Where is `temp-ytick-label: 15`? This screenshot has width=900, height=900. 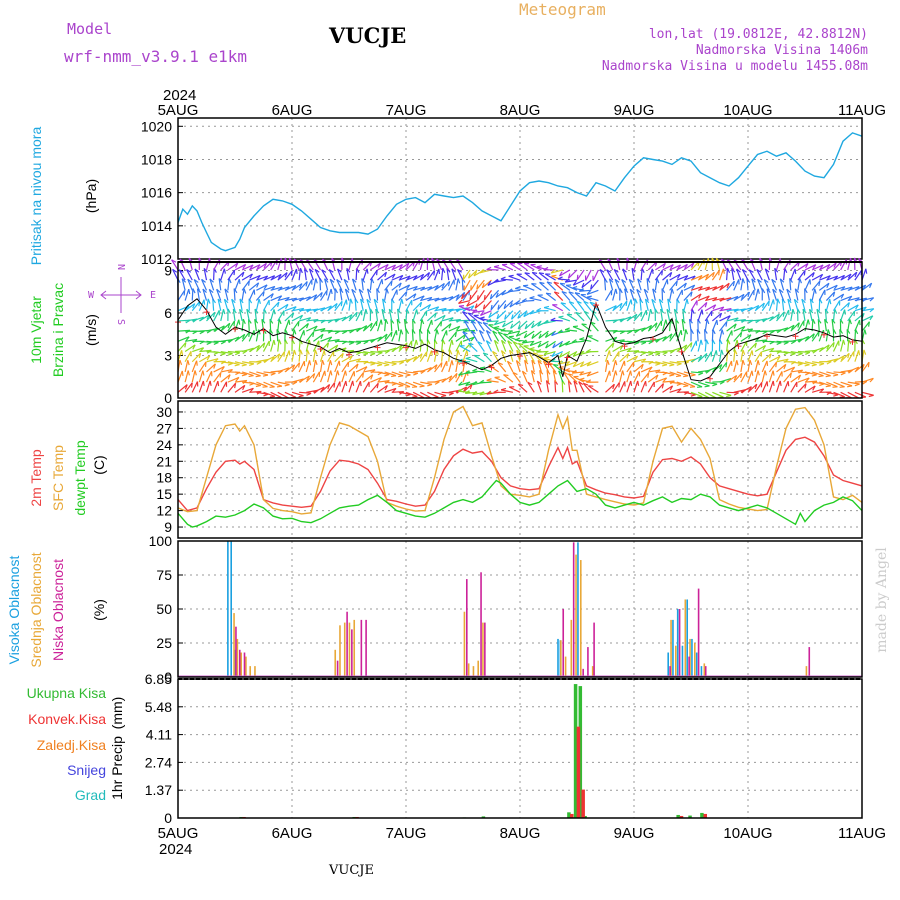 temp-ytick-label: 15 is located at coordinates (164, 494).